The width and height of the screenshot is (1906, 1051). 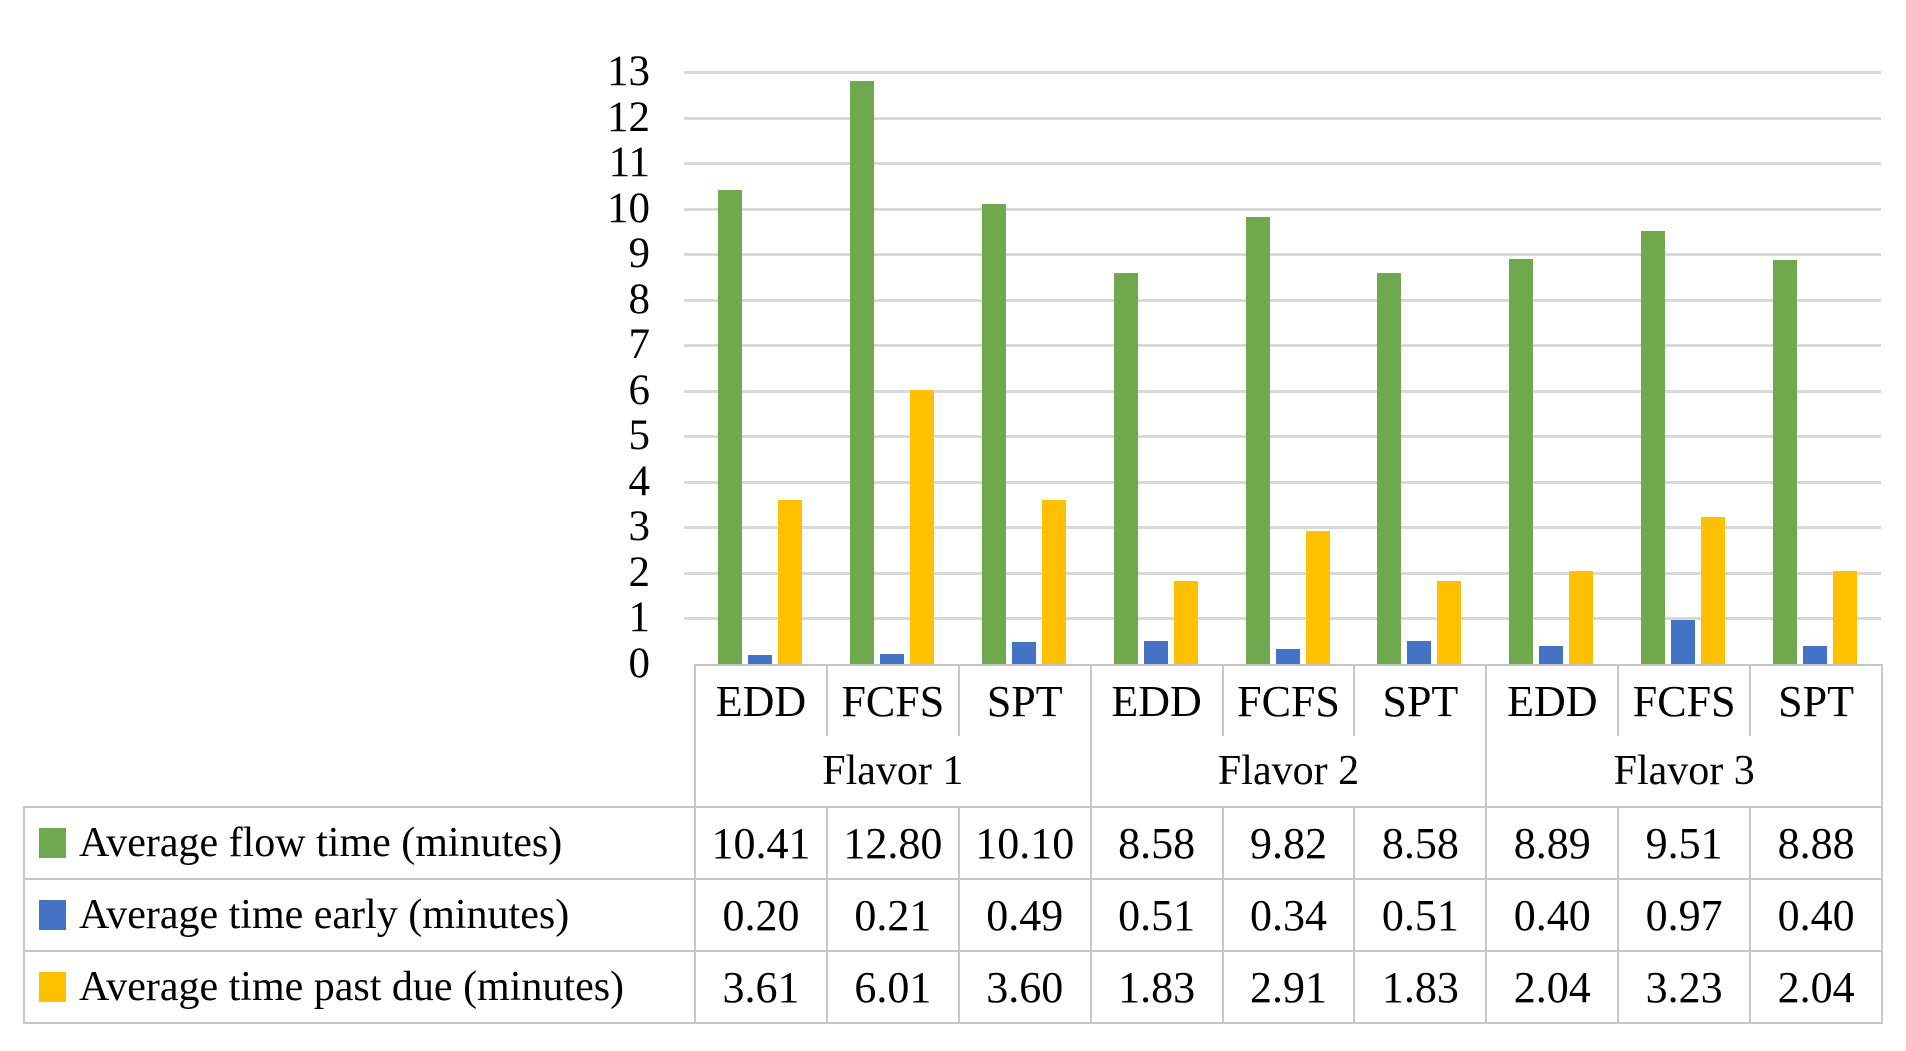 What do you see at coordinates (1288, 772) in the screenshot?
I see `group-label-flavor-2: Flavor 2` at bounding box center [1288, 772].